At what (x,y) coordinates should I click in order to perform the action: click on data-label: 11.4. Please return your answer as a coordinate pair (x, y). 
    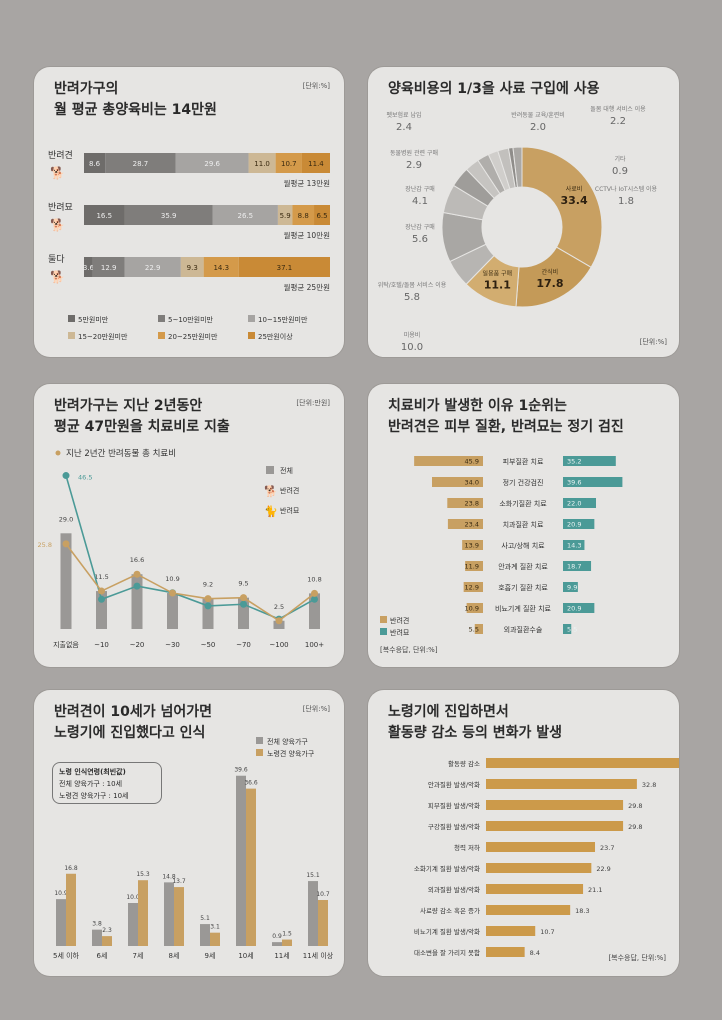
    Looking at the image, I should click on (316, 164).